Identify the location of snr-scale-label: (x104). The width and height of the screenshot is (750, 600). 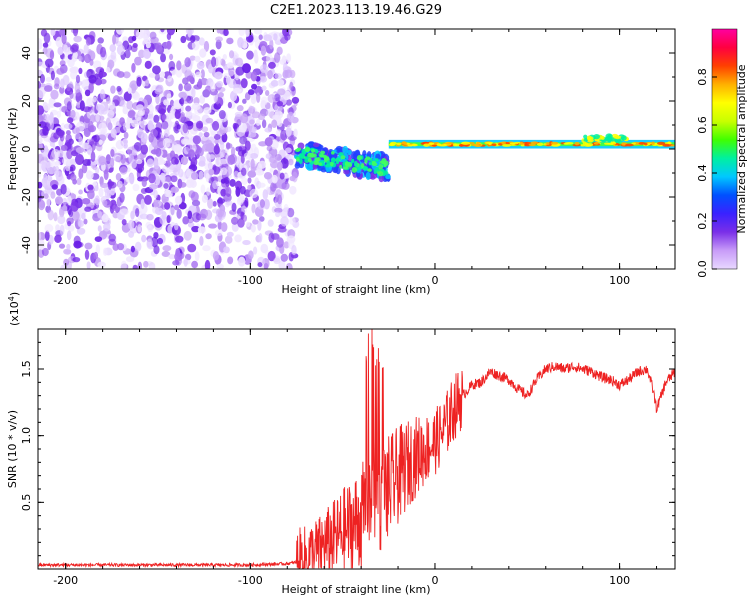
(14, 309).